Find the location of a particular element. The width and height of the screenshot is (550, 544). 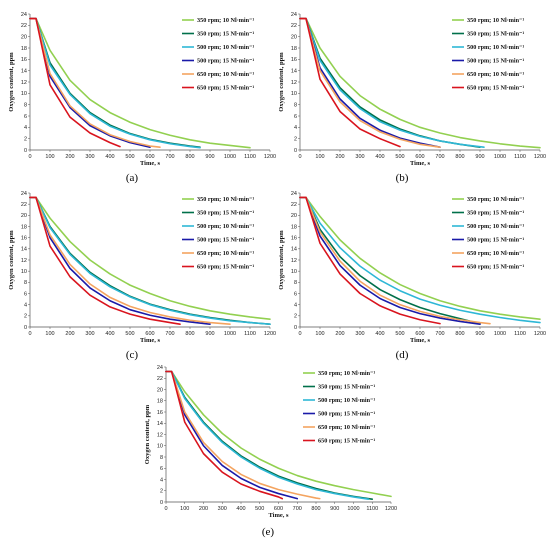

y-tick-label: 22 is located at coordinates (24, 26).